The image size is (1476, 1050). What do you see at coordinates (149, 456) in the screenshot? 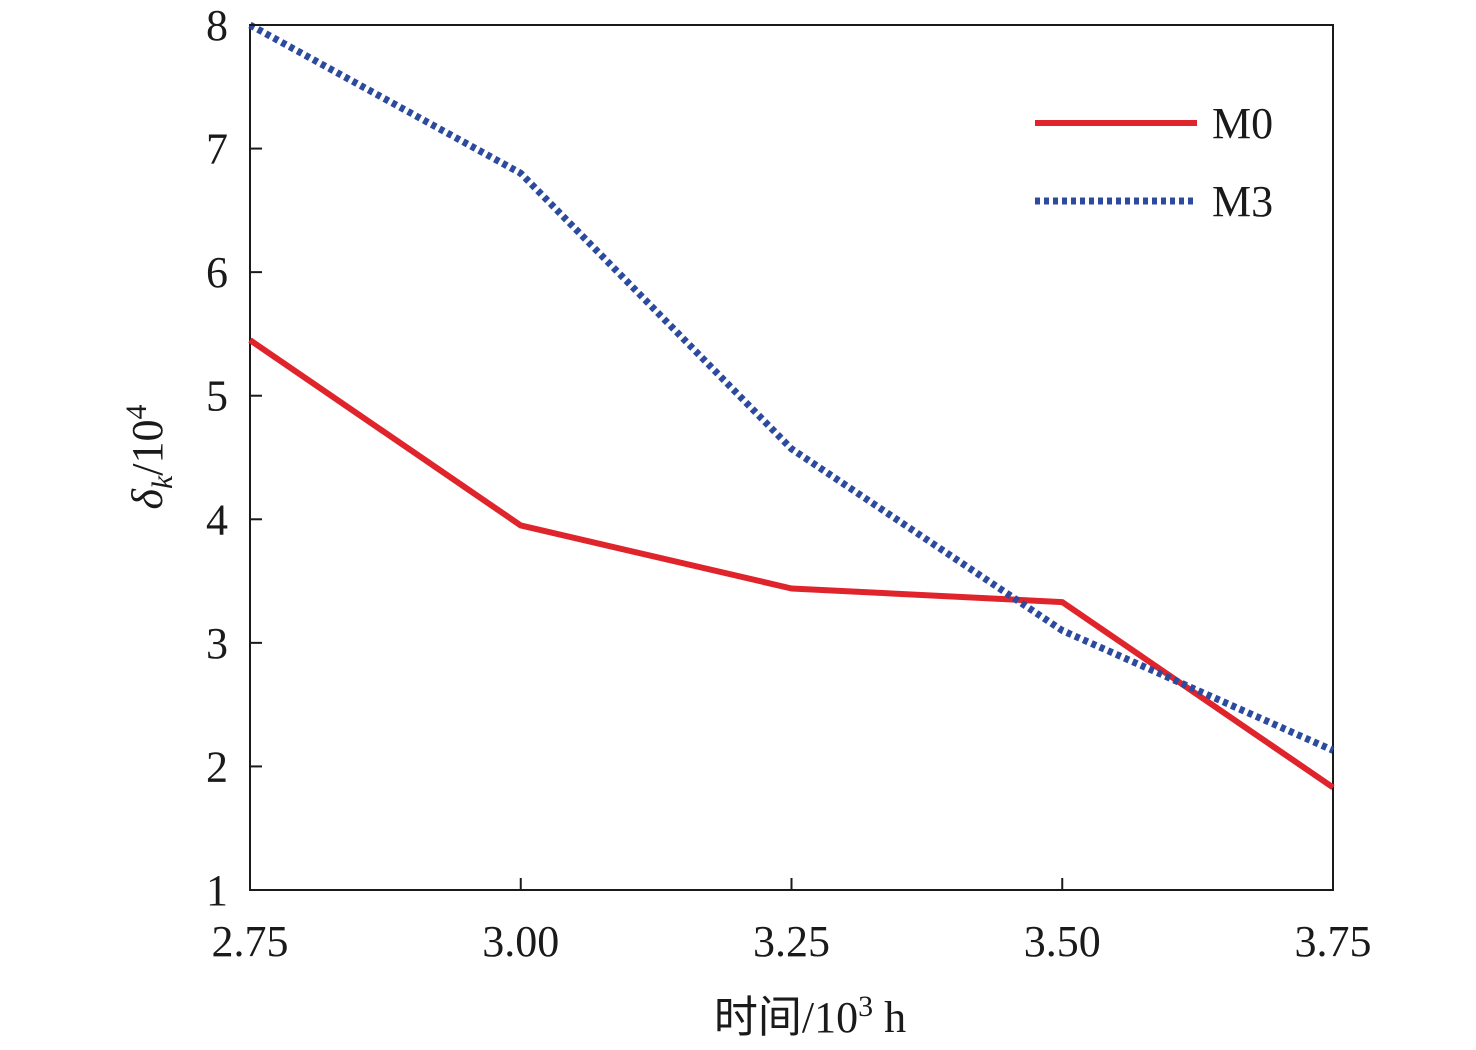
I see `y-axis-title: δk/104` at bounding box center [149, 456].